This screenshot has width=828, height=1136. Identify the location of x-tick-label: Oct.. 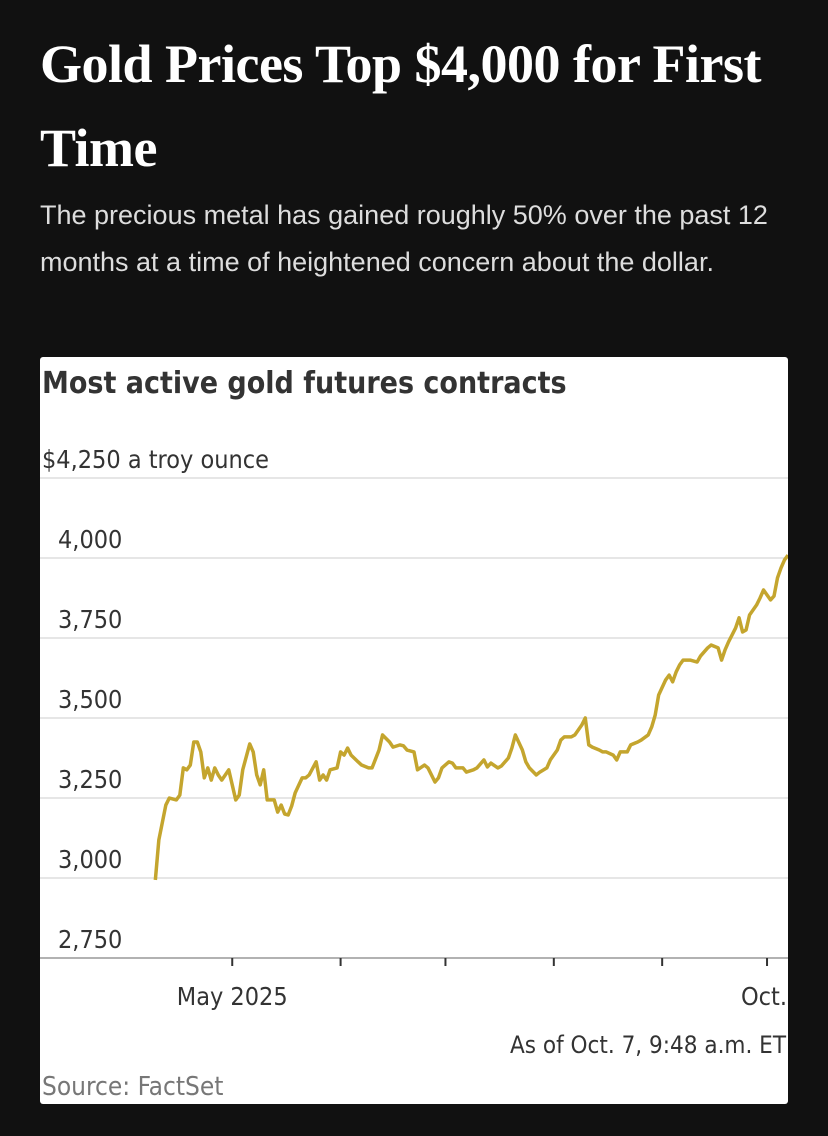
(764, 996).